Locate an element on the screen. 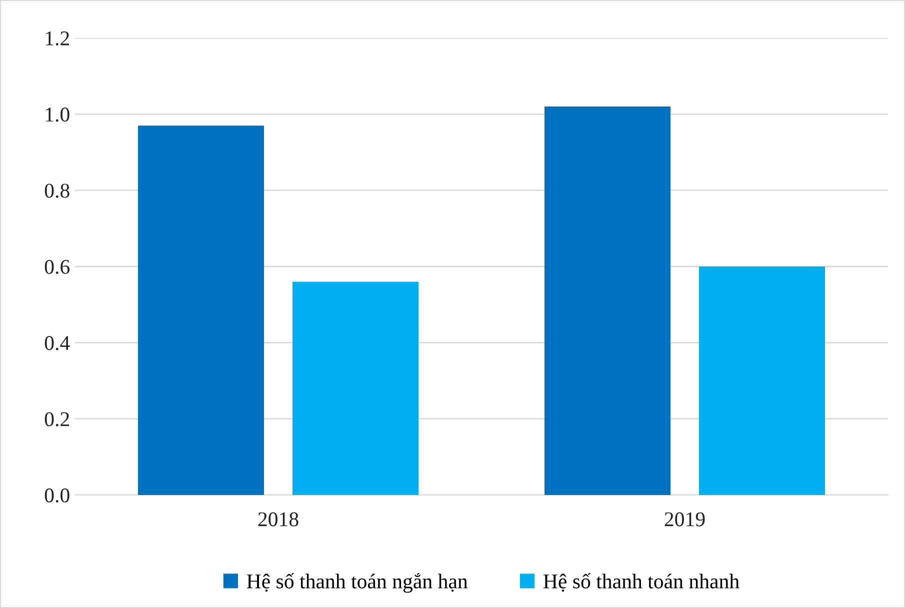  legend-label: Hệ số thanh toán nhanh is located at coordinates (641, 582).